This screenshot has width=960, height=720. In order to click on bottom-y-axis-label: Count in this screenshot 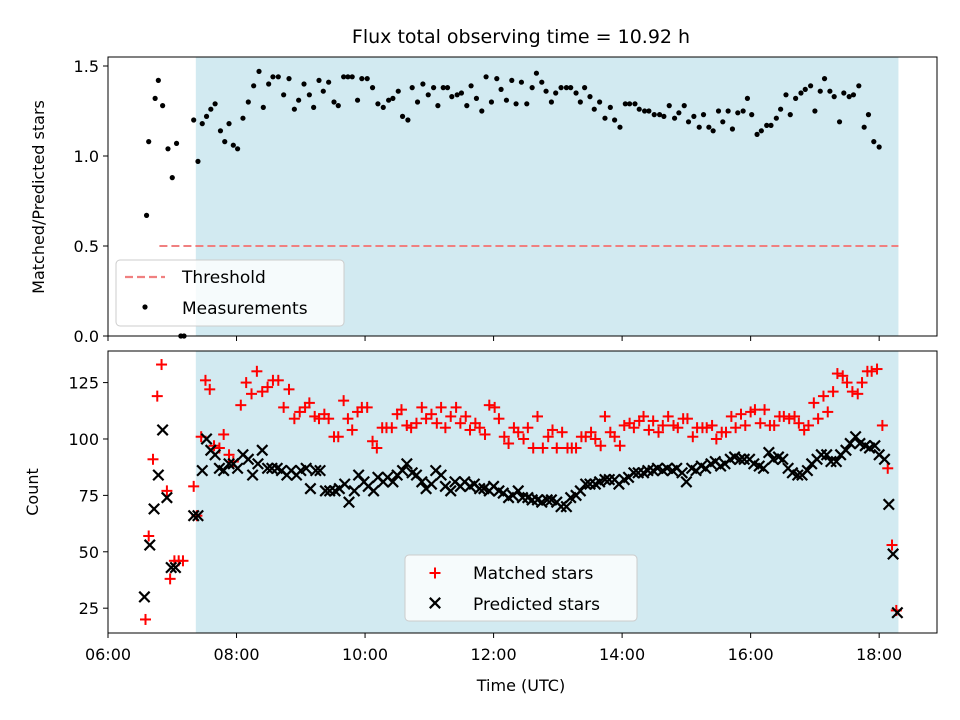, I will do `click(32, 492)`.